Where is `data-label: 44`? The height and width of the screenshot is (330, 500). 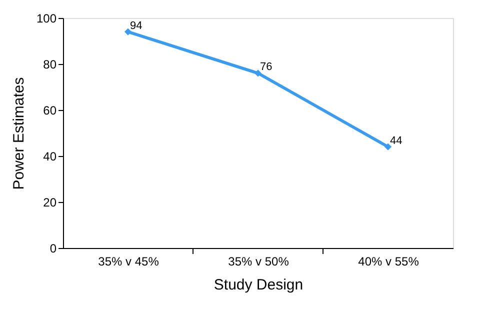 data-label: 44 is located at coordinates (396, 140).